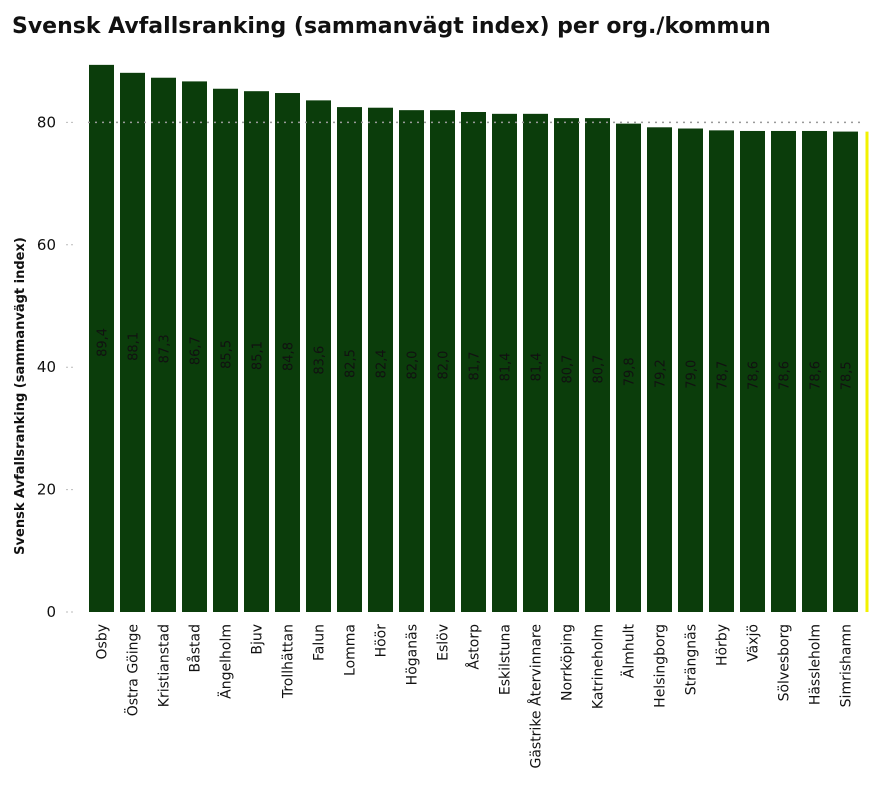 The height and width of the screenshot is (787, 870). Describe the element at coordinates (133, 670) in the screenshot. I see `category-label: Östra Göinge` at that location.